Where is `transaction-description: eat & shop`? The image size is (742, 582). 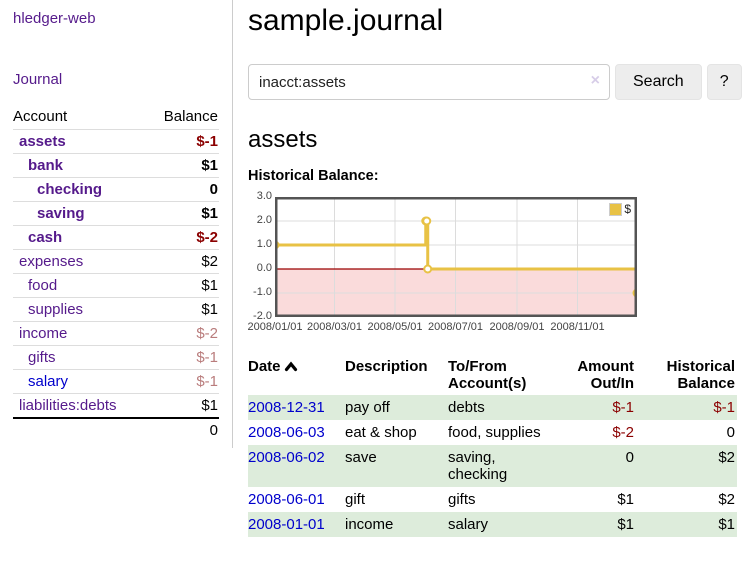
transaction-description: eat & shop is located at coordinates (381, 432).